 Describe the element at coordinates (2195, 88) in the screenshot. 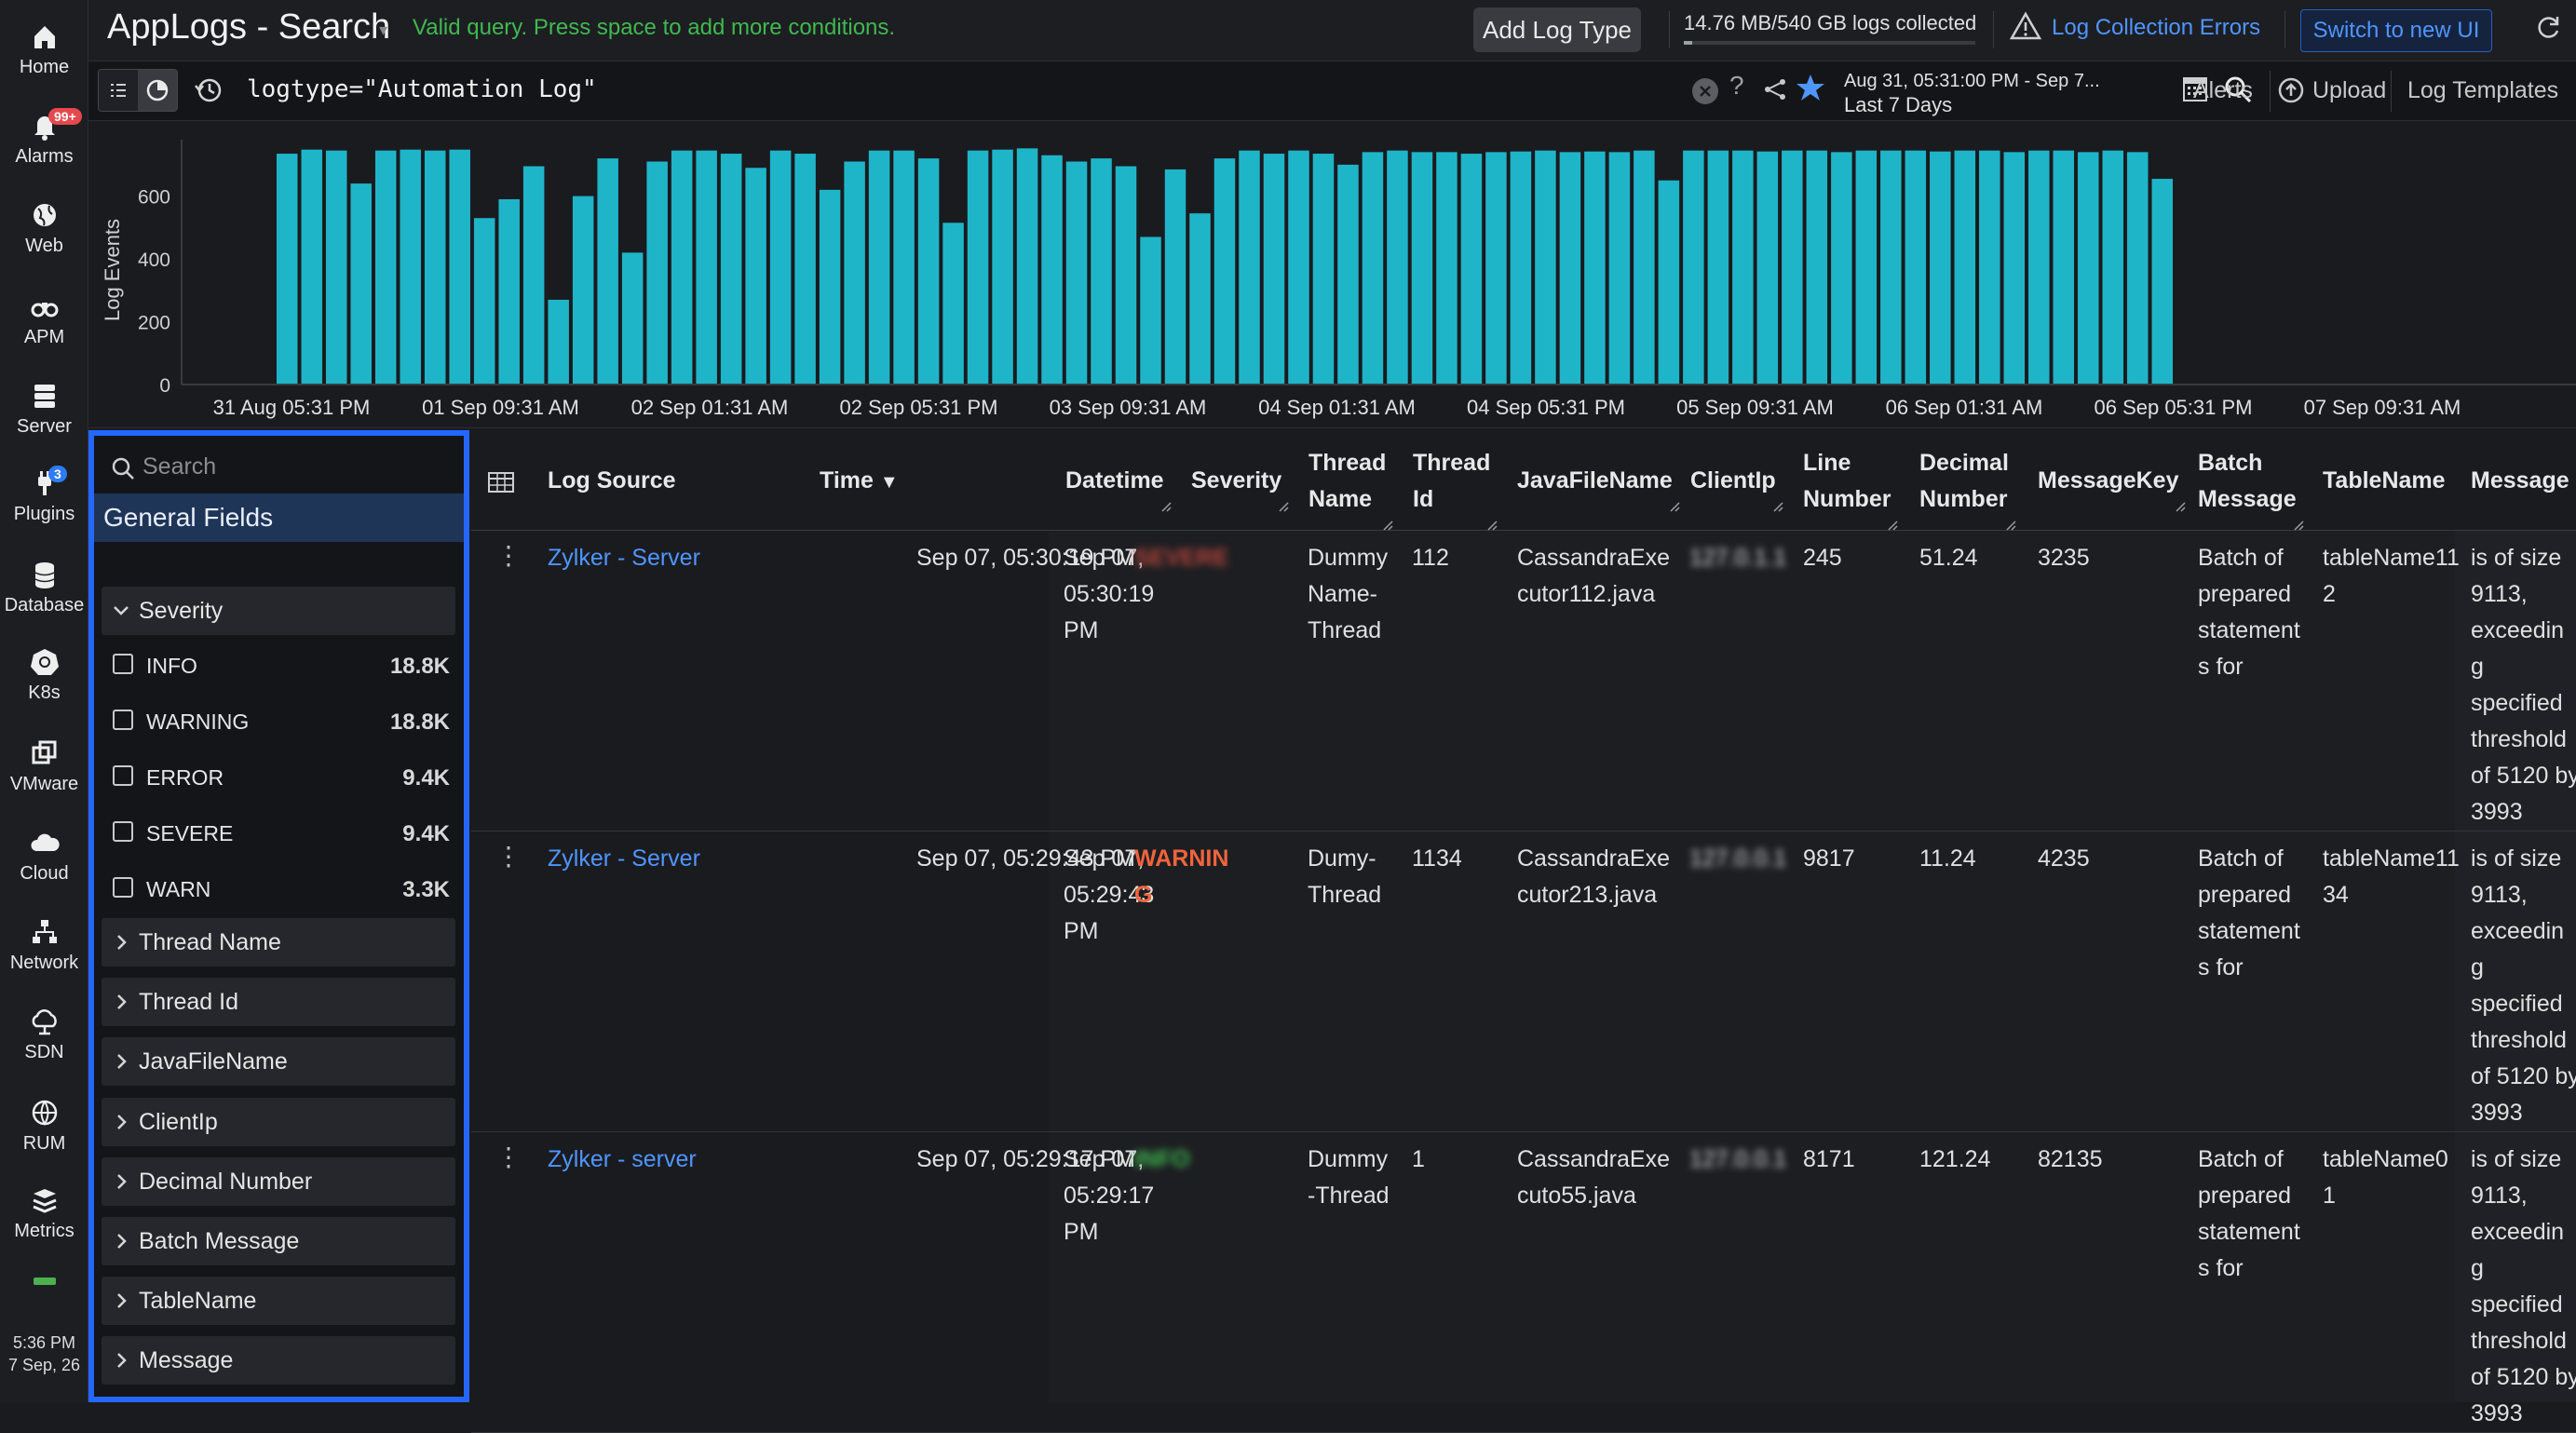

I see `calendar-icon` at that location.